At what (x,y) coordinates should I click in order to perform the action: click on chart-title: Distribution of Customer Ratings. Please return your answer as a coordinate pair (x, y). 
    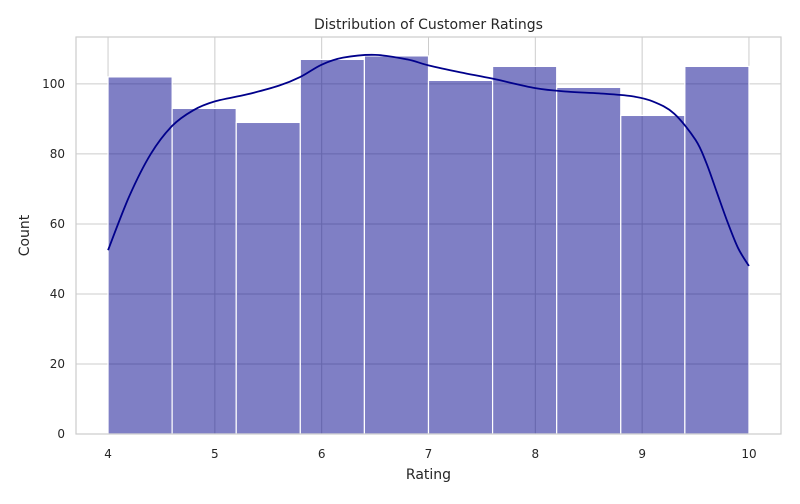
    Looking at the image, I should click on (428, 25).